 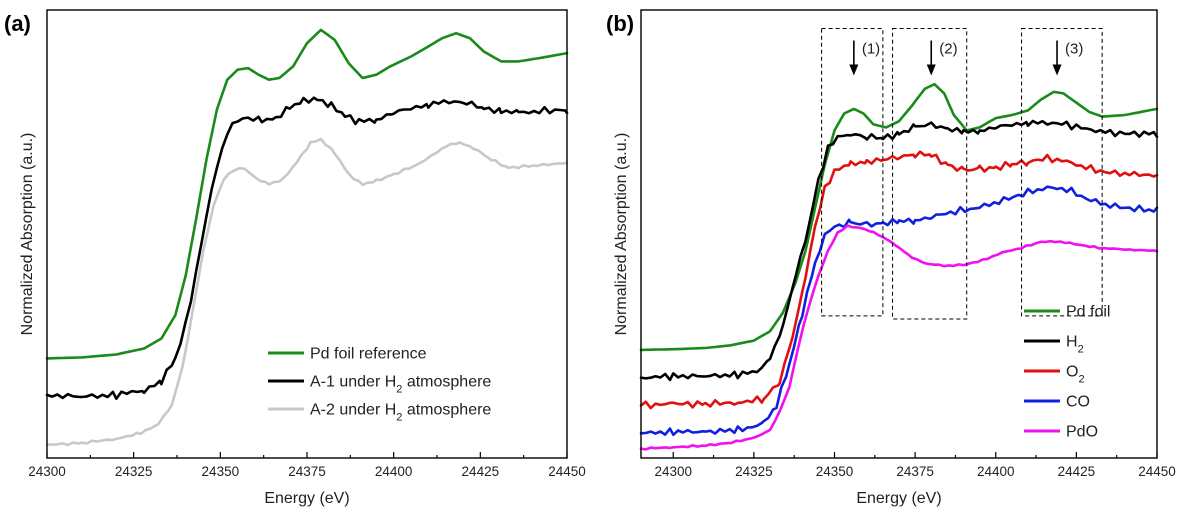 What do you see at coordinates (1075, 345) in the screenshot?
I see `legend-label: H2` at bounding box center [1075, 345].